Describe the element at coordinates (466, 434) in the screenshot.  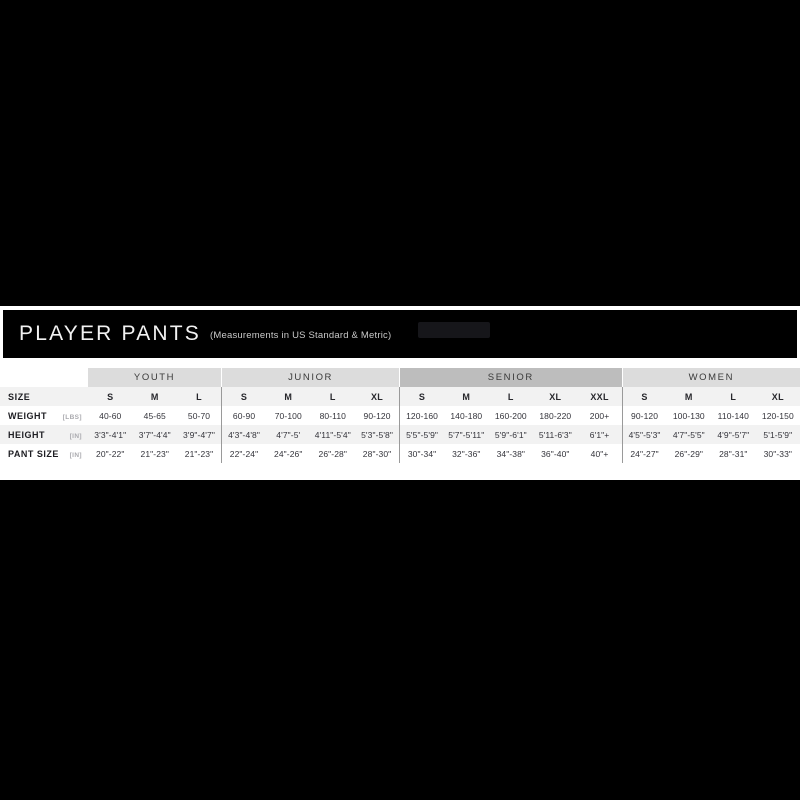
I see `cell-height-senior-m: 5'7"-5'11"` at that location.